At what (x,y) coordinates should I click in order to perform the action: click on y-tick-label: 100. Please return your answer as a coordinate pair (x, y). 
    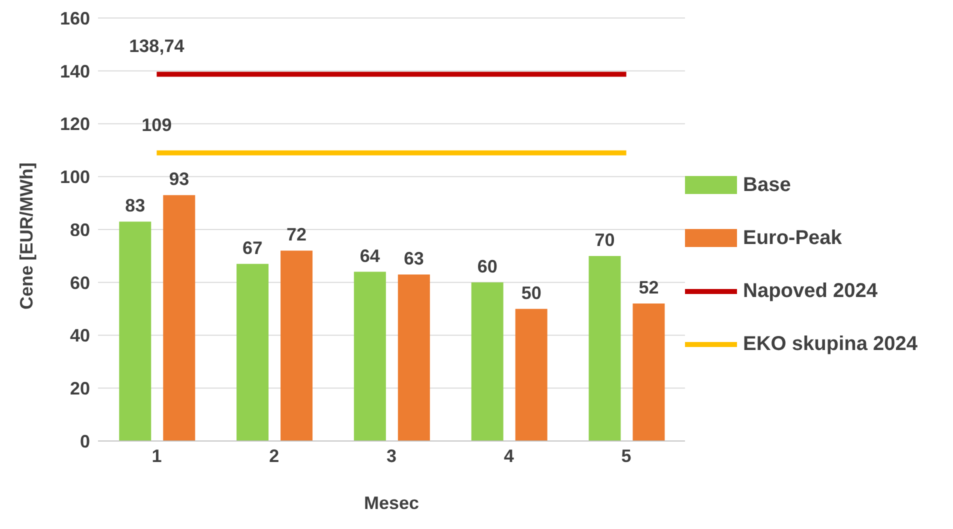
    Looking at the image, I should click on (75, 177).